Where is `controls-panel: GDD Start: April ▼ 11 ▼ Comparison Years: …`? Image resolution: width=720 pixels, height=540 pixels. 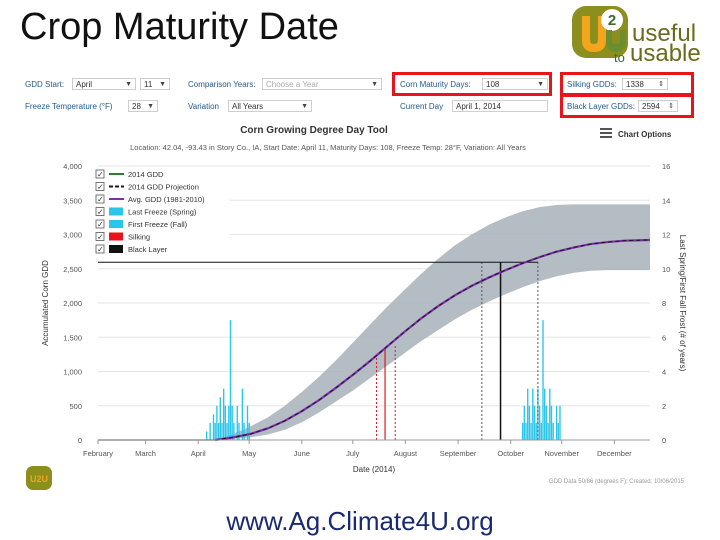
controls-panel: GDD Start: April ▼ 11 ▼ Comparison Years: … is located at coordinates (359, 94).